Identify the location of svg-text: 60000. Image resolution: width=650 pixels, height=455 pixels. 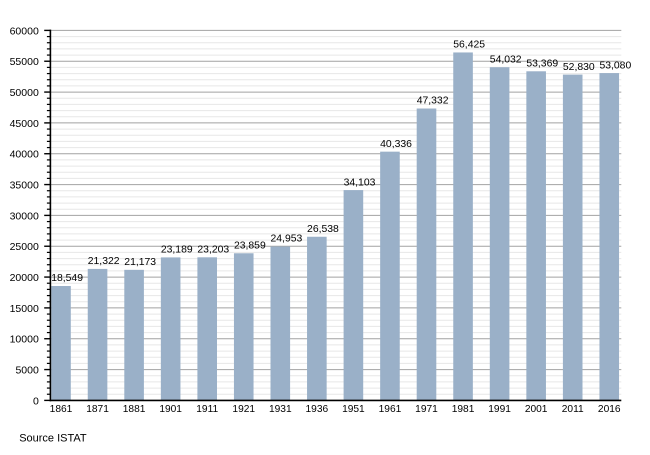
(24, 31).